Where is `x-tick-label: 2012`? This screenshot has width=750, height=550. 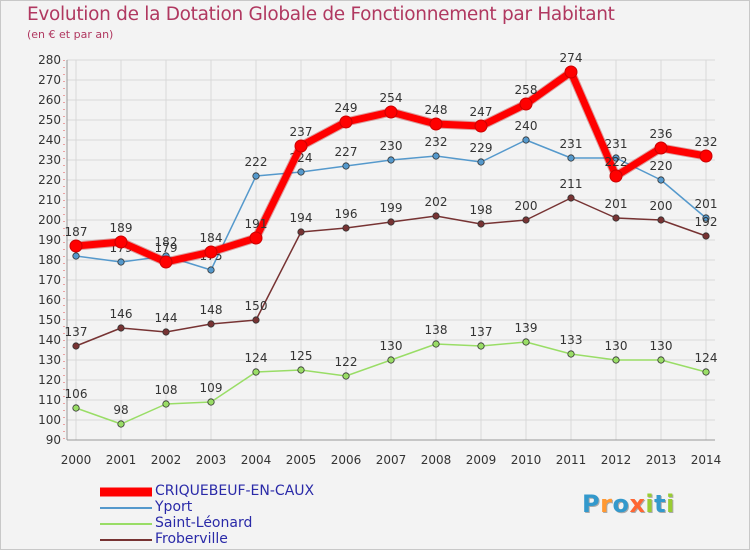 x-tick-label: 2012 is located at coordinates (616, 460).